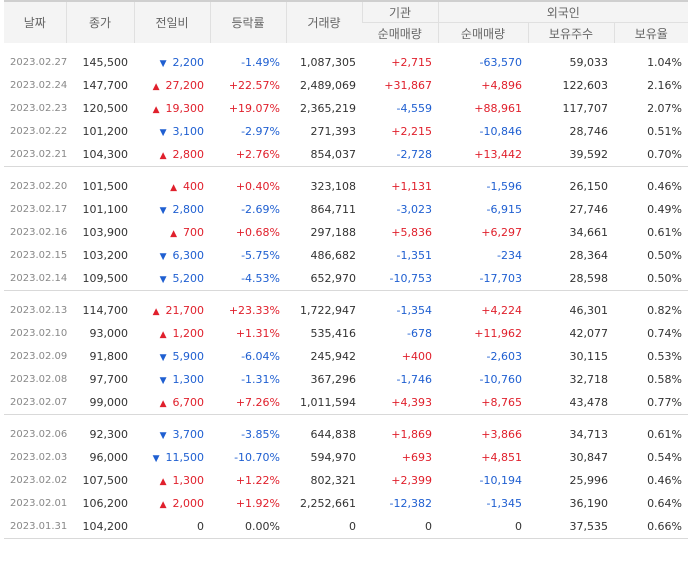  Describe the element at coordinates (39, 434) in the screenshot. I see `cell-date: 2023.02.06` at that location.